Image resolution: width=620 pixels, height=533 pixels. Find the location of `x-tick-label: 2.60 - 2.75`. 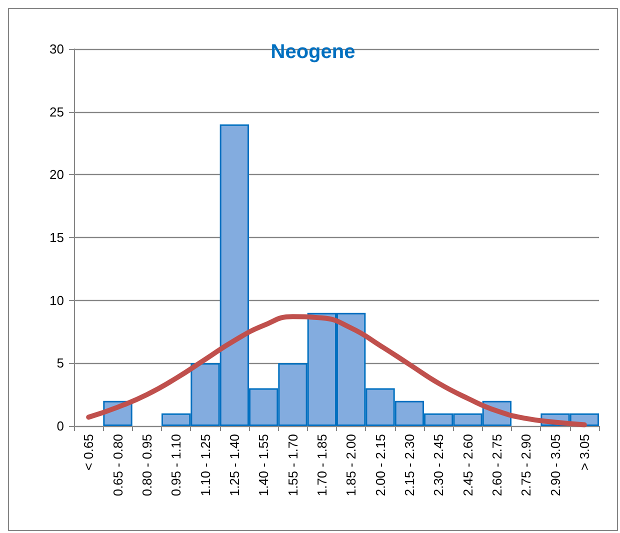

x-tick-label: 2.60 - 2.75 is located at coordinates (496, 465).